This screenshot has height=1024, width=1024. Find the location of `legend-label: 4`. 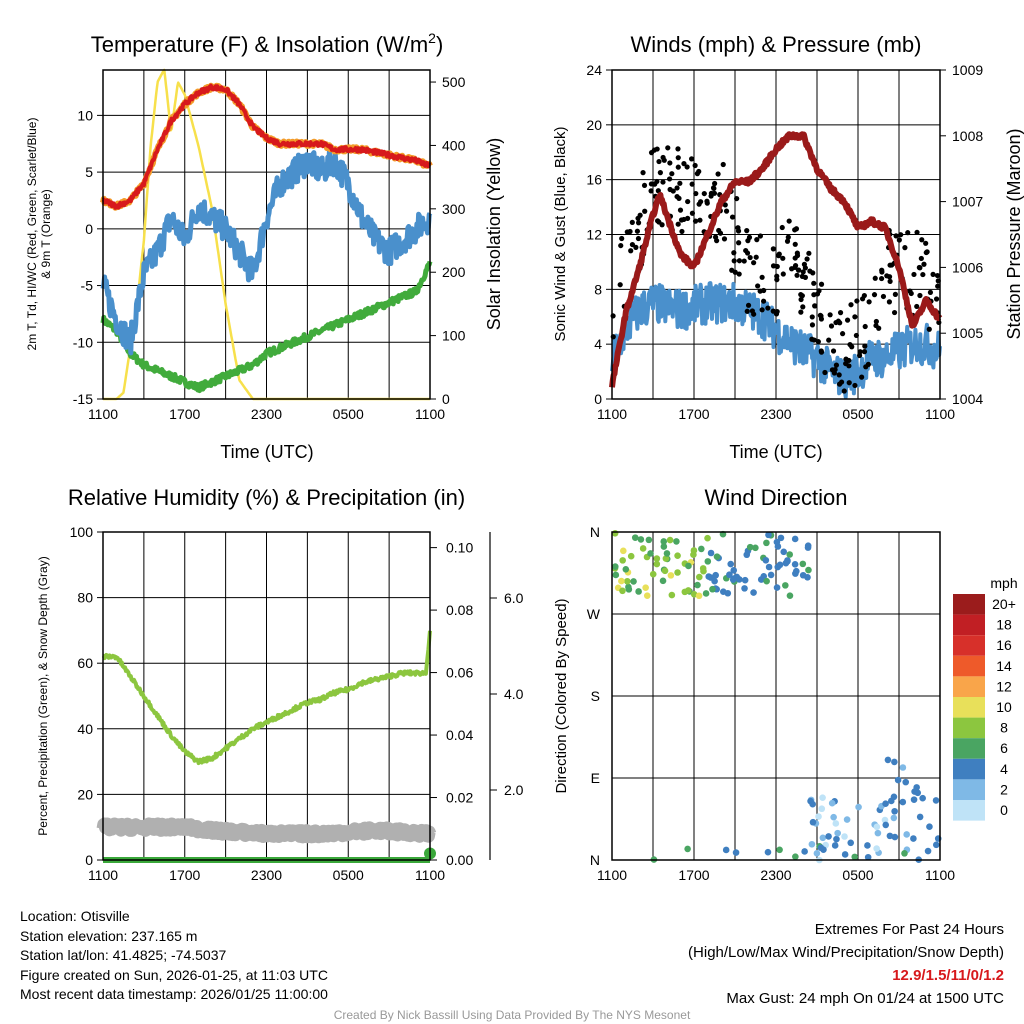

legend-label: 4 is located at coordinates (1004, 769).